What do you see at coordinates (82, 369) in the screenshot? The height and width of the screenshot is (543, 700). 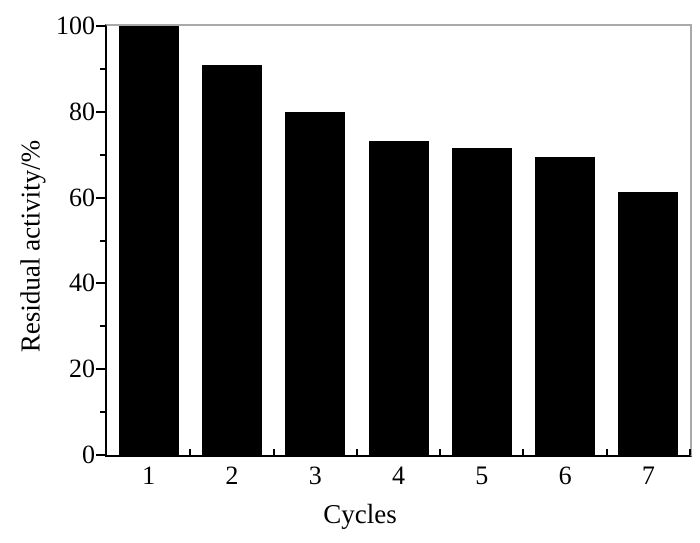 I see `y-axis-tick-label: 20` at bounding box center [82, 369].